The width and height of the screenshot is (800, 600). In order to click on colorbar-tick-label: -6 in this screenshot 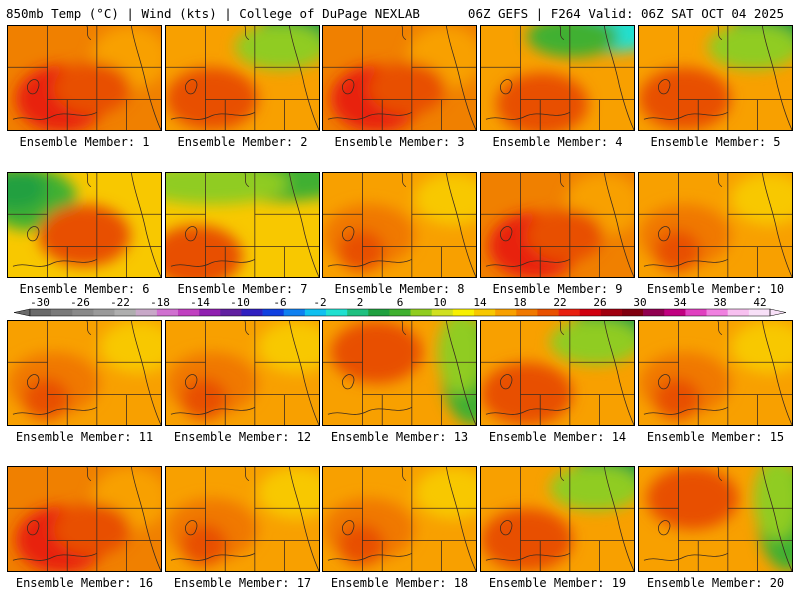, I will do `click(279, 302)`.